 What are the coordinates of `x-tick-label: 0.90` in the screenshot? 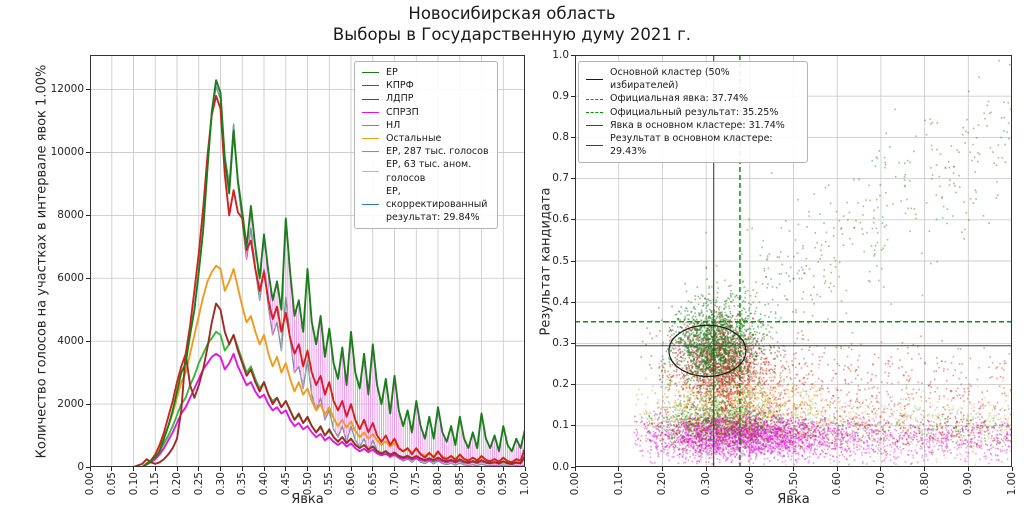 It's located at (481, 484).